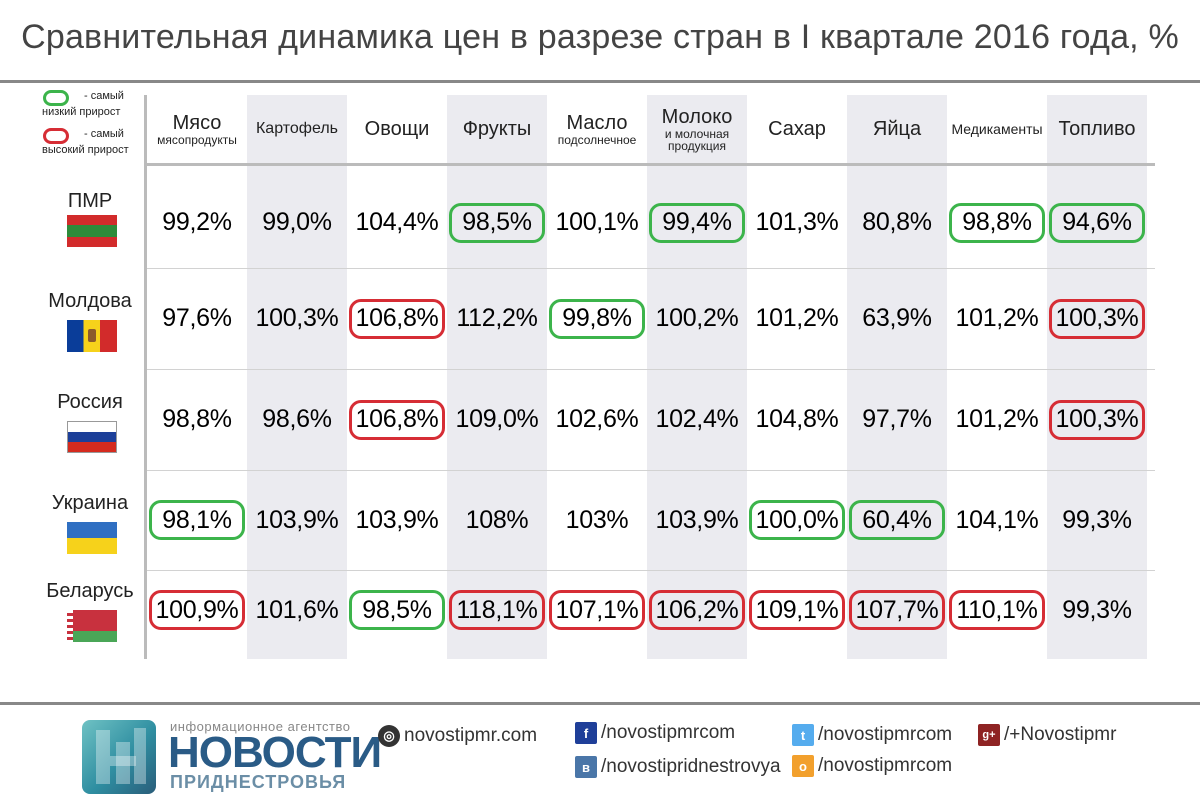 Image resolution: width=1200 pixels, height=800 pixels. Describe the element at coordinates (597, 129) in the screenshot. I see `column-header: Масло подсолнечное` at that location.